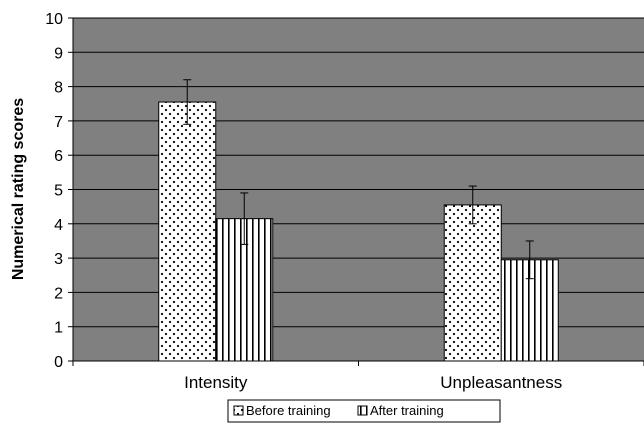  I want to click on y-axis-title: Numerical rating scores, so click(18, 189).